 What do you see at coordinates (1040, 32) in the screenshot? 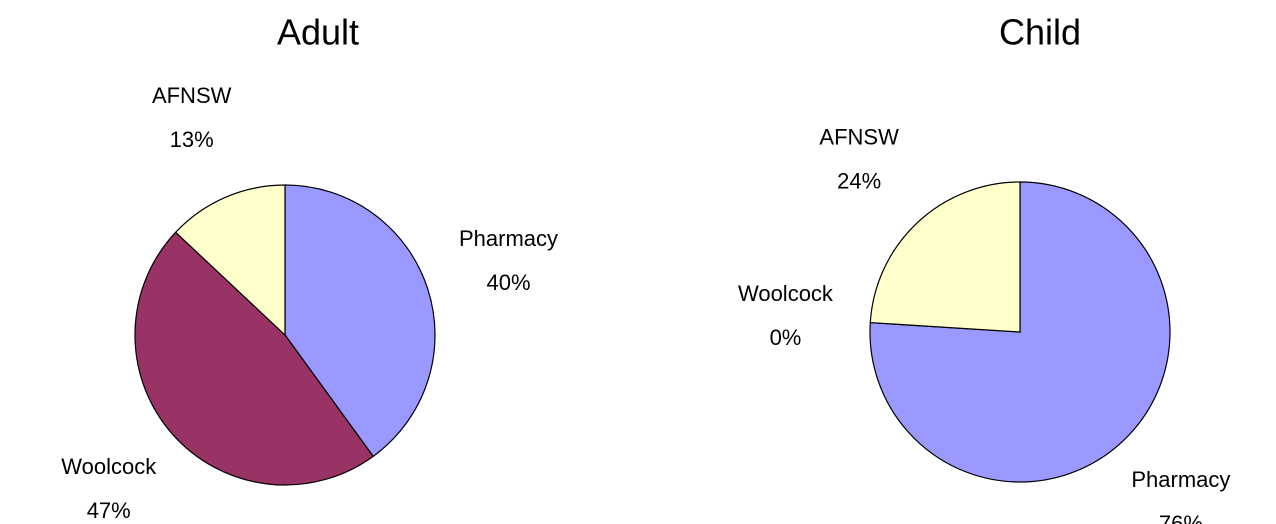
I see `chart-title: Child` at bounding box center [1040, 32].